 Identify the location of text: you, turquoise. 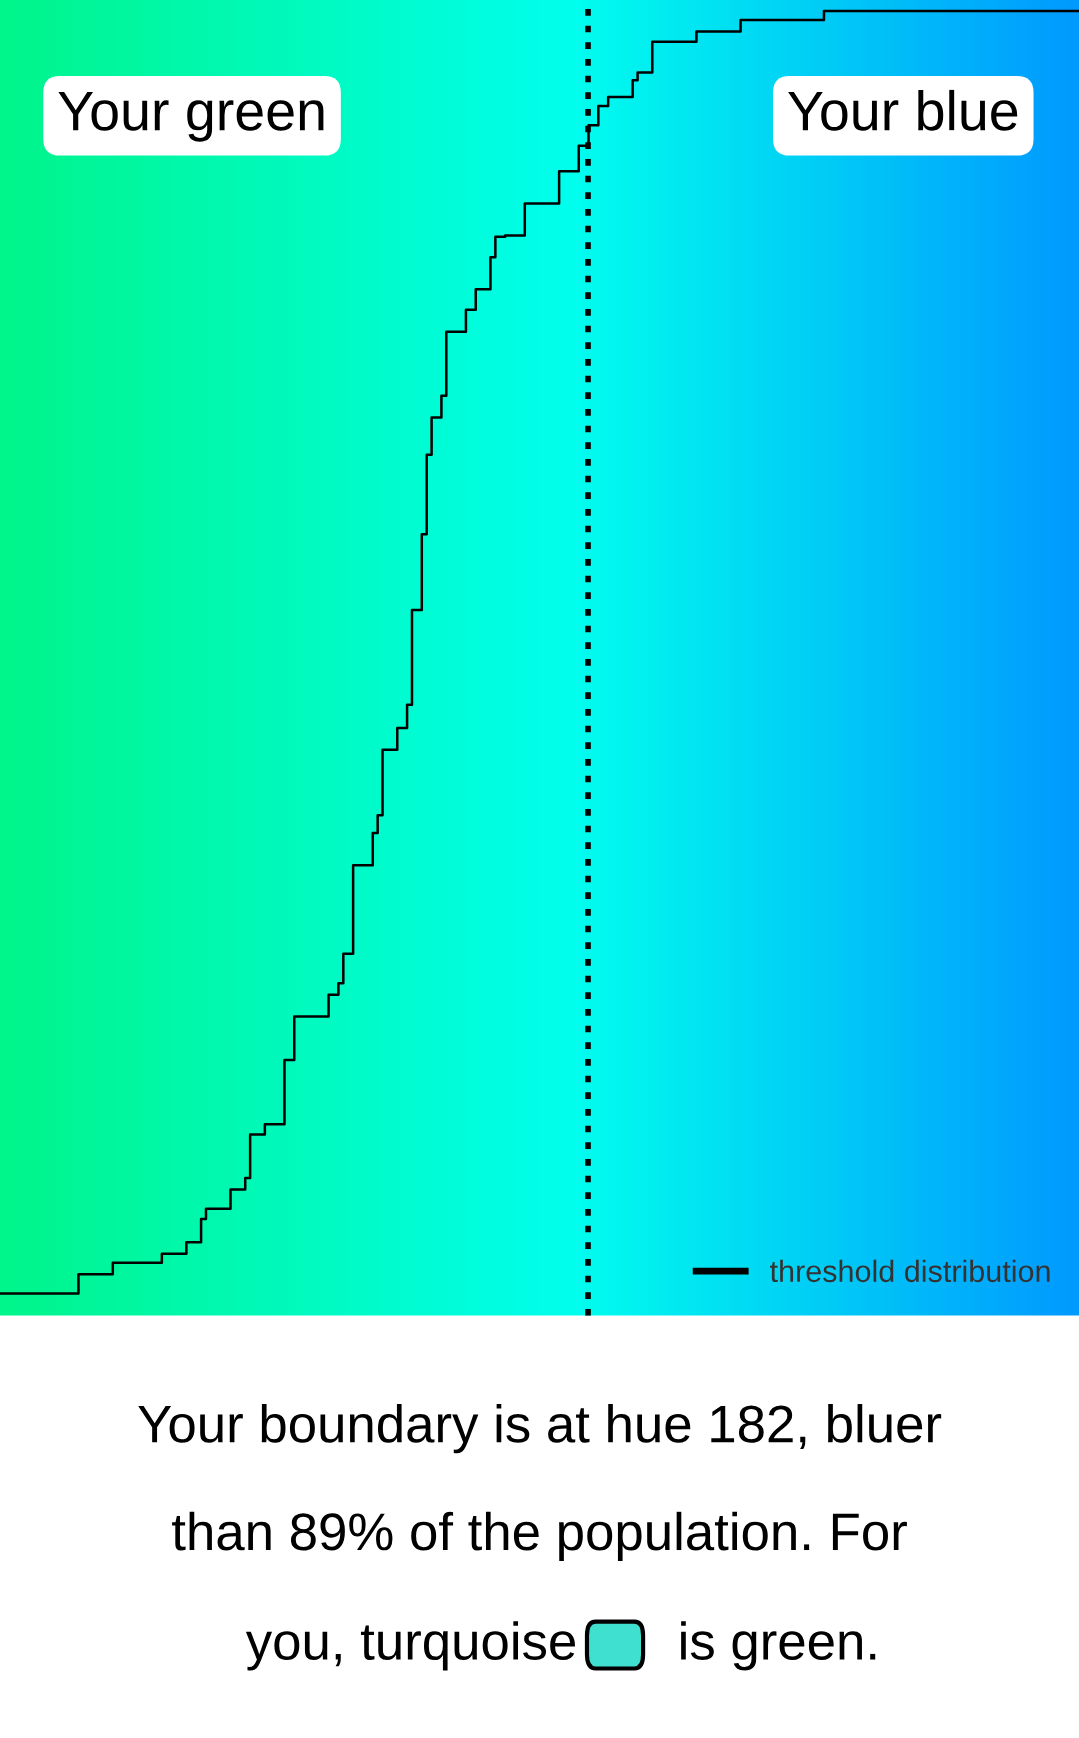
(410, 1646).